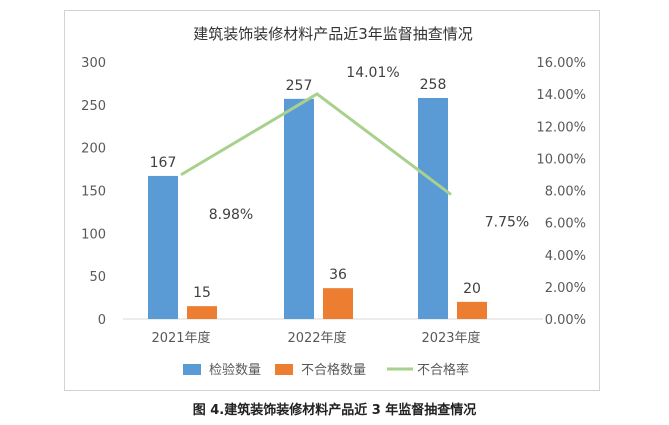 The image size is (669, 425). What do you see at coordinates (565, 256) in the screenshot?
I see `y-right-tick-label: 4.00%` at bounding box center [565, 256].